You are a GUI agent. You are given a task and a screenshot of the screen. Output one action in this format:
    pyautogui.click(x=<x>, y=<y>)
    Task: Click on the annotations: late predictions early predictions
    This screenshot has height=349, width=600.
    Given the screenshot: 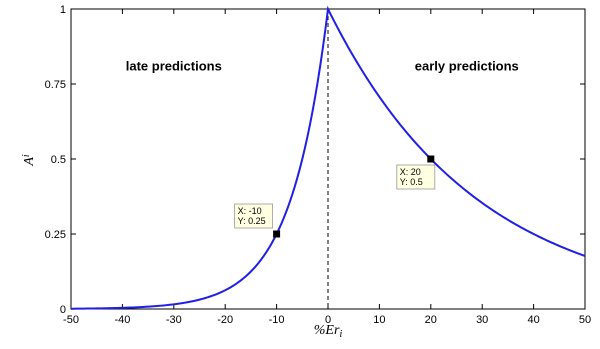 What is the action you would take?
    pyautogui.click(x=322, y=66)
    